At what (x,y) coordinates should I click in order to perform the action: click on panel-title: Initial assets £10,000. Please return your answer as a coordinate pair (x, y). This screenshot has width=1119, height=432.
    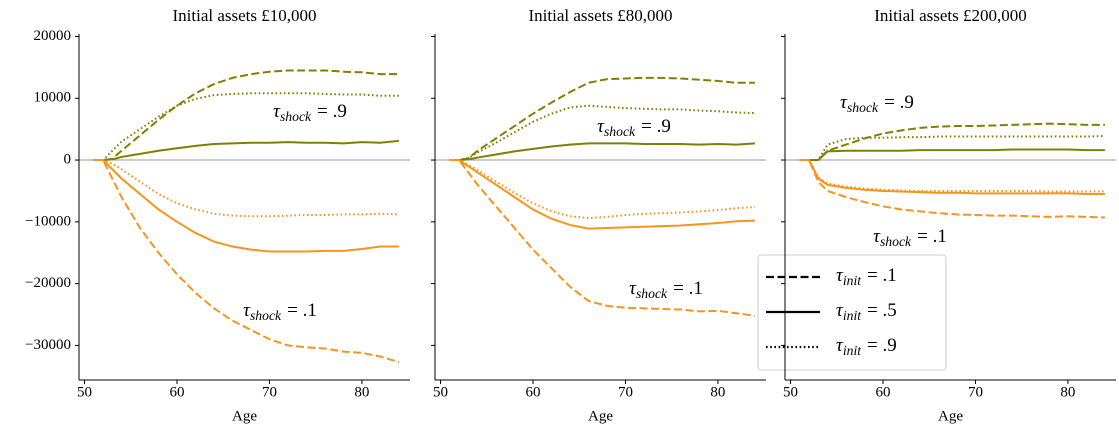
    Looking at the image, I should click on (244, 15).